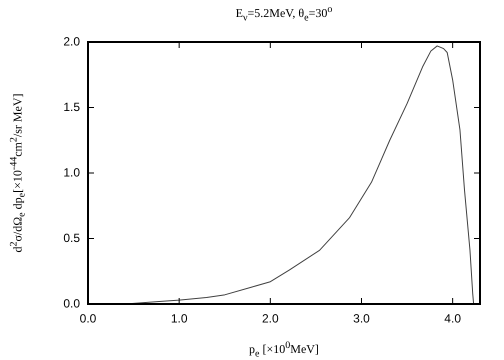 The image size is (504, 360). Describe the element at coordinates (284, 14) in the screenshot. I see `chart-title: E$_{ν}$=5.2MeV, θ$_{e}$=30$^{o}$` at that location.